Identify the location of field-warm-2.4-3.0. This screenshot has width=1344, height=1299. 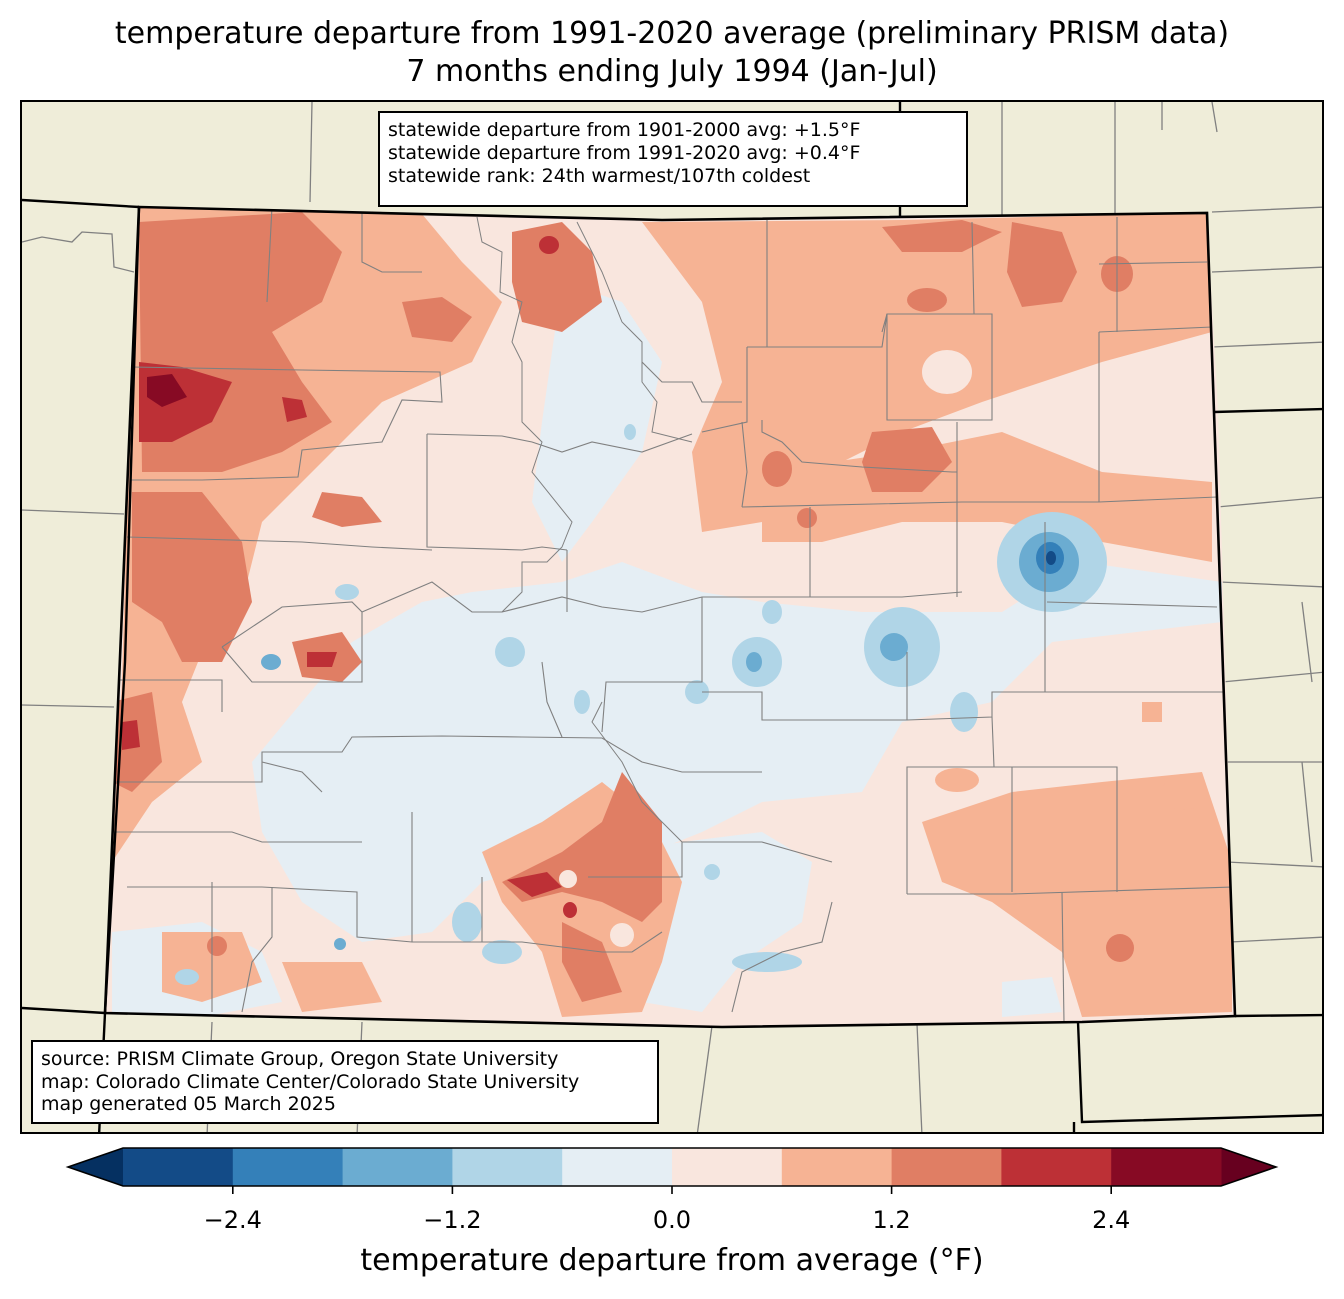
(167, 390).